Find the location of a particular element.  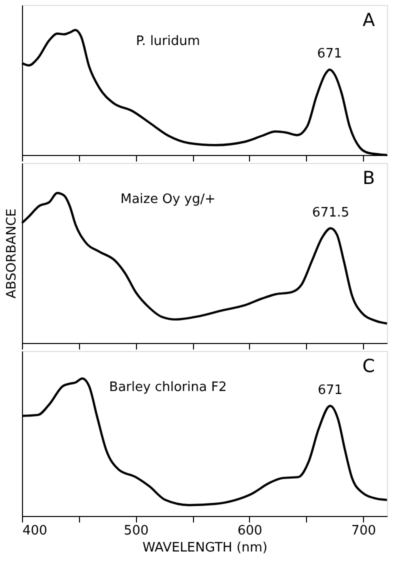

annotation: Maize Oy yg/+ is located at coordinates (168, 199).